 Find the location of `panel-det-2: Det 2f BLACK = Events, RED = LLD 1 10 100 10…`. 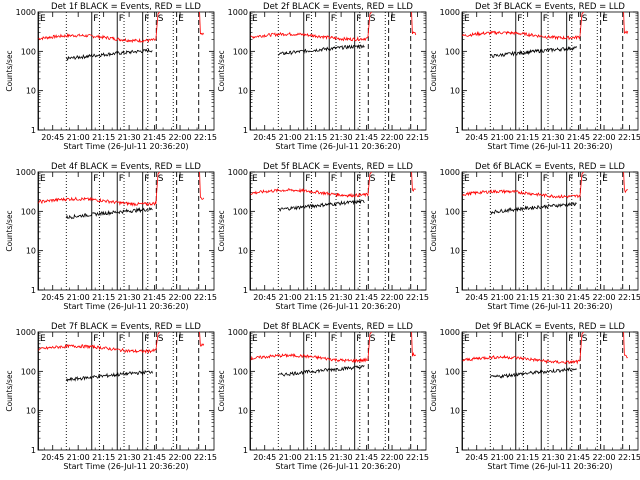

panel-det-2: Det 2f BLACK = Events, RED = LLD 1 10 100 10… is located at coordinates (323, 76).